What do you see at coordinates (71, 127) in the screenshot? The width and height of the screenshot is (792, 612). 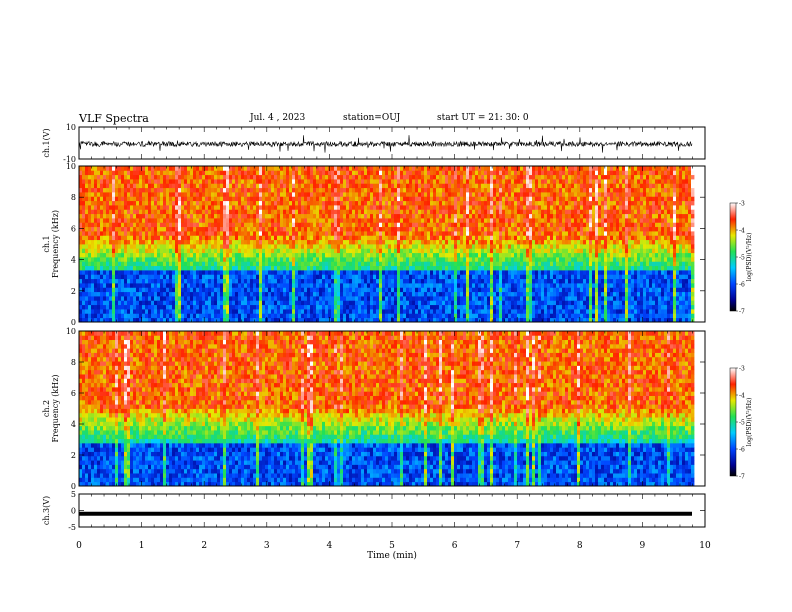 I see `ch1-wave-y-tick-label: 10` at bounding box center [71, 127].